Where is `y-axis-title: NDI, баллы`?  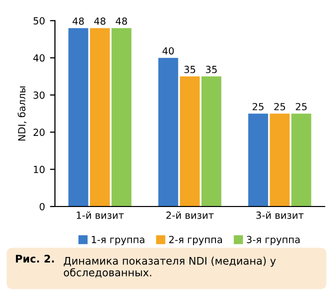 y-axis-title: NDI, баллы is located at coordinates (22, 113).